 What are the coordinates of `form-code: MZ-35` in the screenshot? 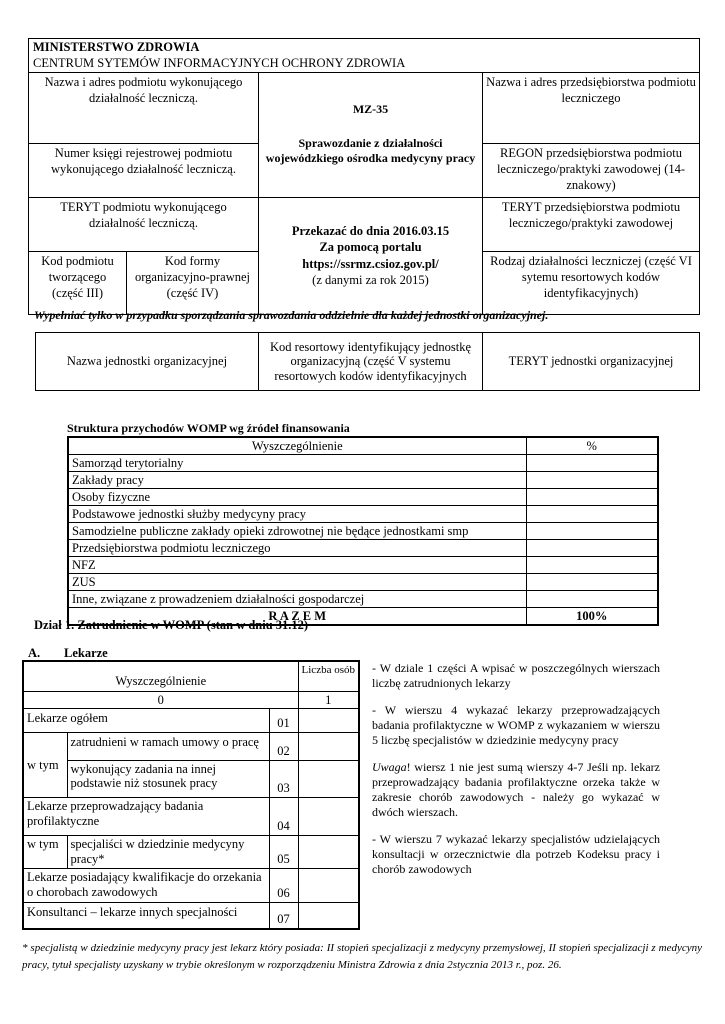 It's located at (370, 109).